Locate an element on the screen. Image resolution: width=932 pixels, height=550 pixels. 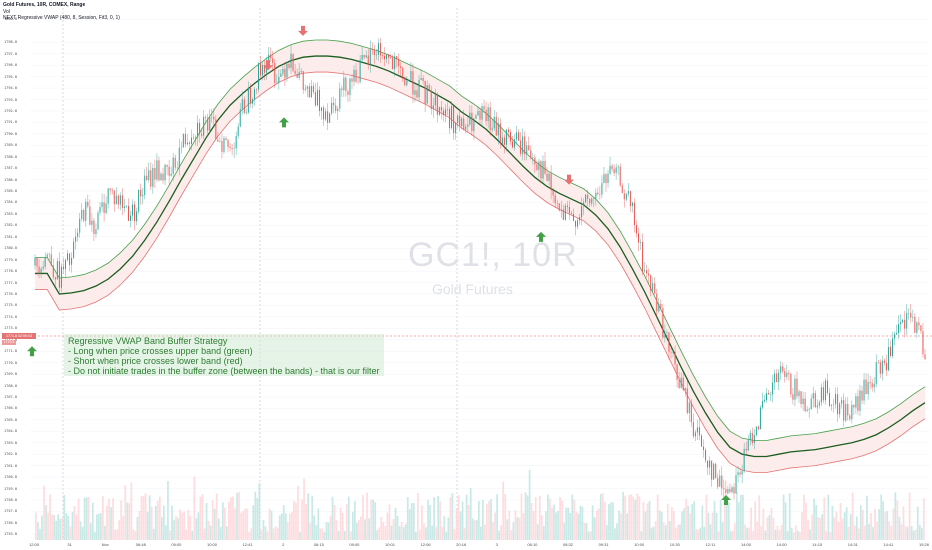
short-arrow-icon is located at coordinates (303, 30).